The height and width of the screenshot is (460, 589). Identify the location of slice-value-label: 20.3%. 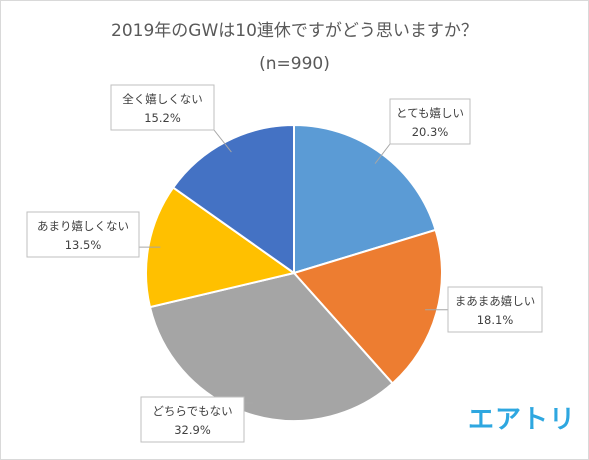
(430, 132).